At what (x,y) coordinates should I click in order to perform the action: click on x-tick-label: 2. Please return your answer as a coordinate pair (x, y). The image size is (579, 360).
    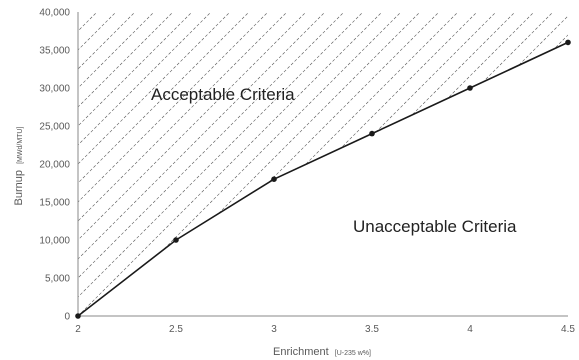
    Looking at the image, I should click on (78, 329).